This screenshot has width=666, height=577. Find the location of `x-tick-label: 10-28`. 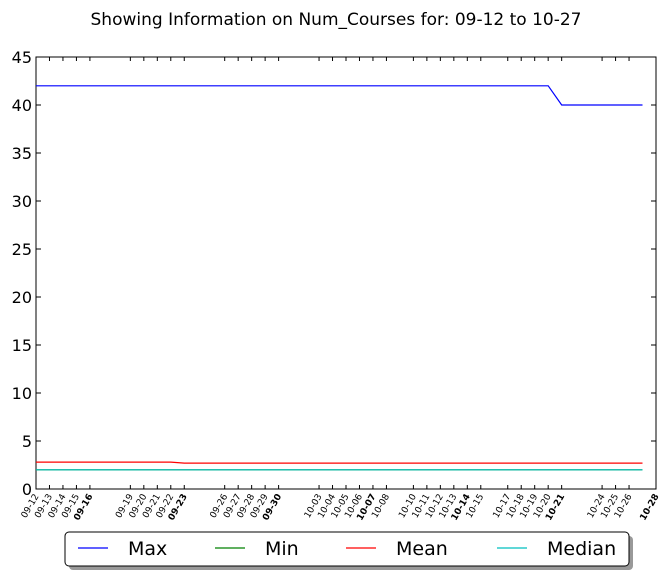

x-tick-label: 10-28 is located at coordinates (650, 508).